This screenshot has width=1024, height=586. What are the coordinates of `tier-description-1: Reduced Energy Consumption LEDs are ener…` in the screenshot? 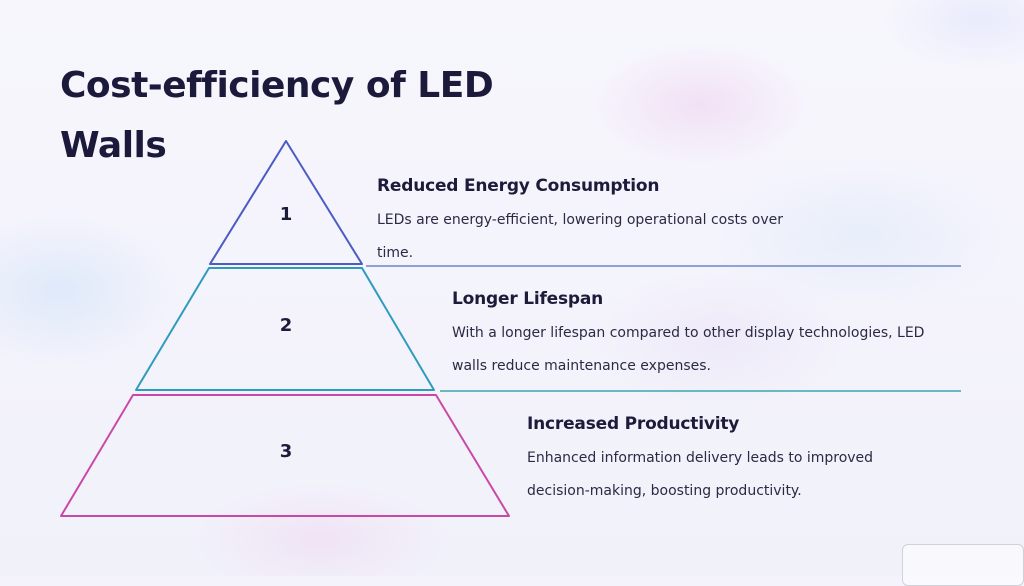 It's located at (672, 222).